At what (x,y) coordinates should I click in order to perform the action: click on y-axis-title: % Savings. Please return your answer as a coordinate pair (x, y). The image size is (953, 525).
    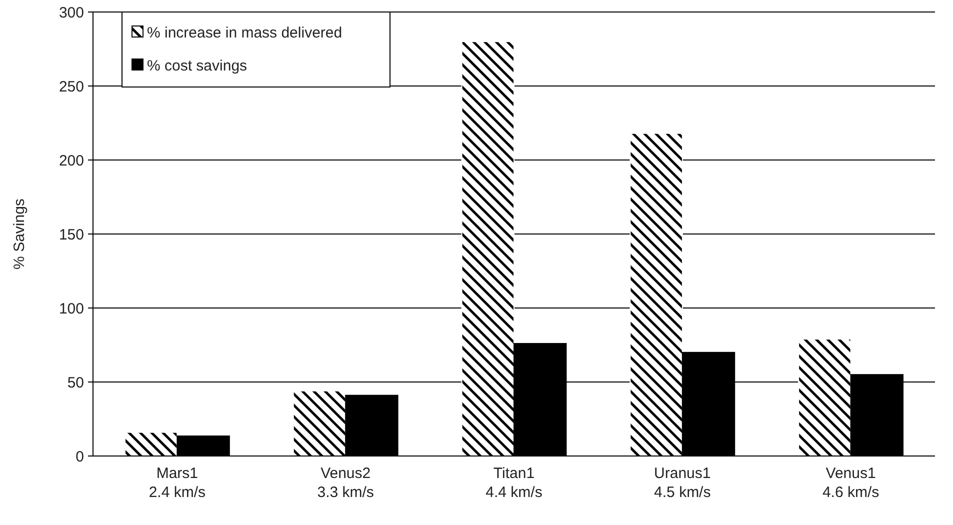
    Looking at the image, I should click on (19, 234).